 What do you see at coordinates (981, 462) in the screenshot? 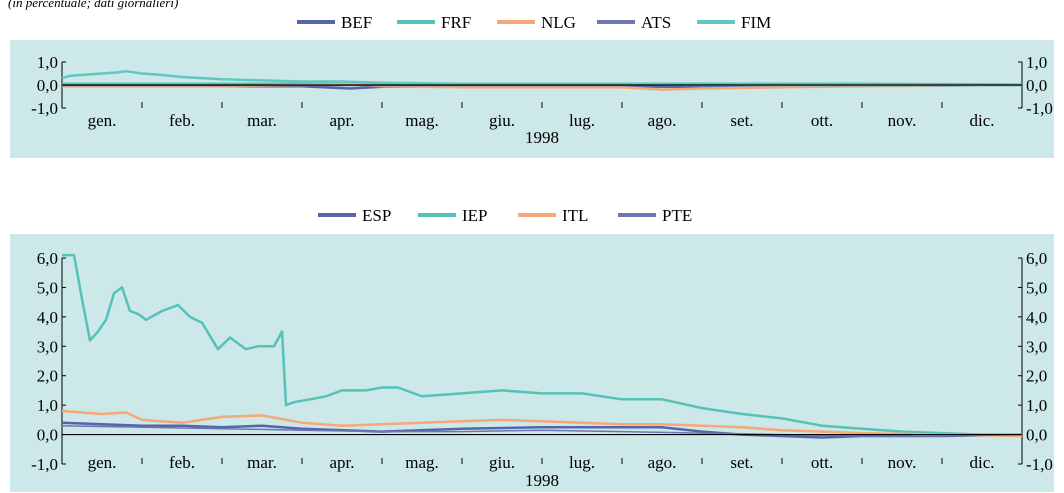
I see `chart2-x-tick-label: dic.` at bounding box center [981, 462].